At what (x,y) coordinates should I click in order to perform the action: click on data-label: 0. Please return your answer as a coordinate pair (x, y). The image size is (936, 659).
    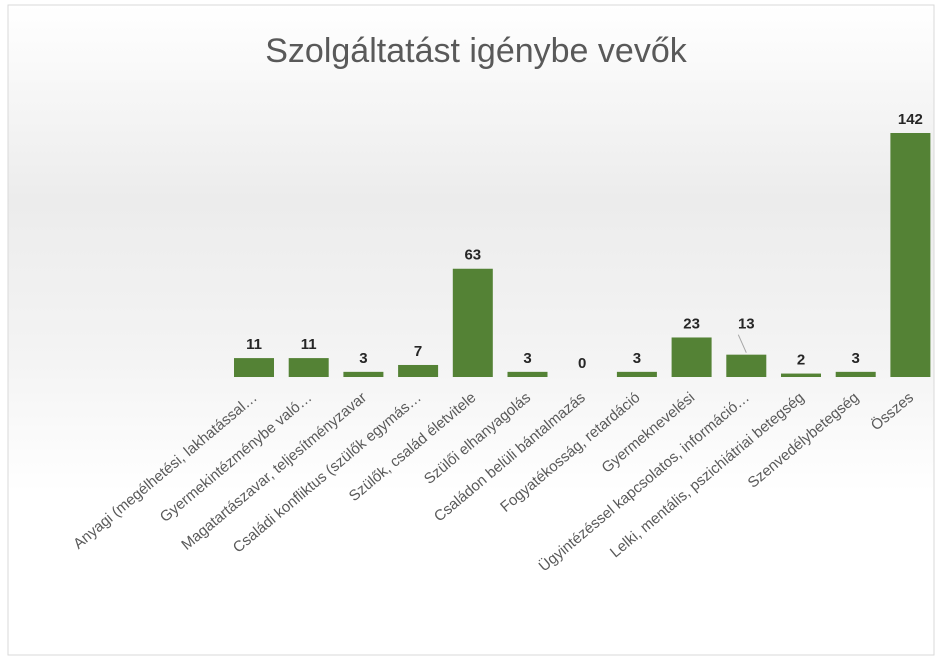
    Looking at the image, I should click on (582, 363).